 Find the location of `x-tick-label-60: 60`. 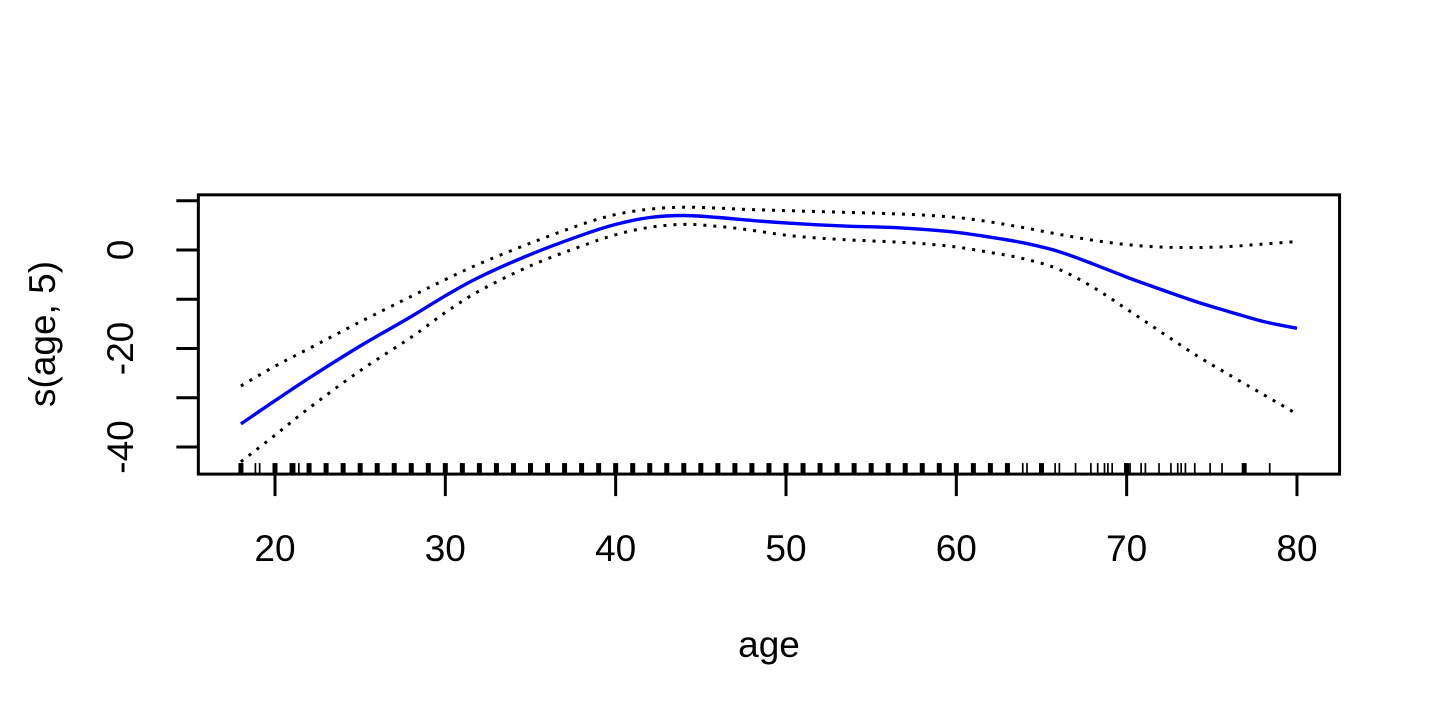

x-tick-label-60: 60 is located at coordinates (956, 548).